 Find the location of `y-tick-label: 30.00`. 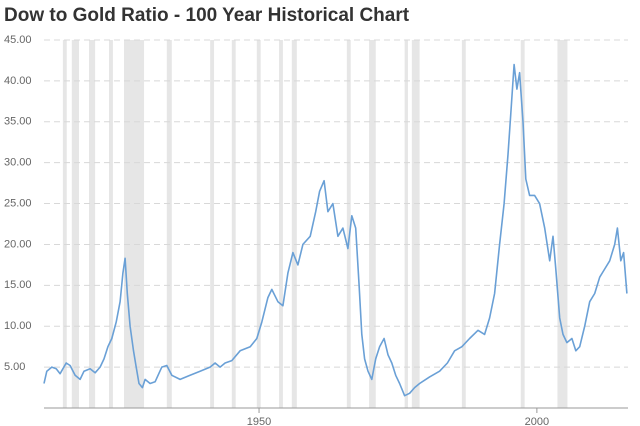

y-tick-label: 30.00 is located at coordinates (18, 163).